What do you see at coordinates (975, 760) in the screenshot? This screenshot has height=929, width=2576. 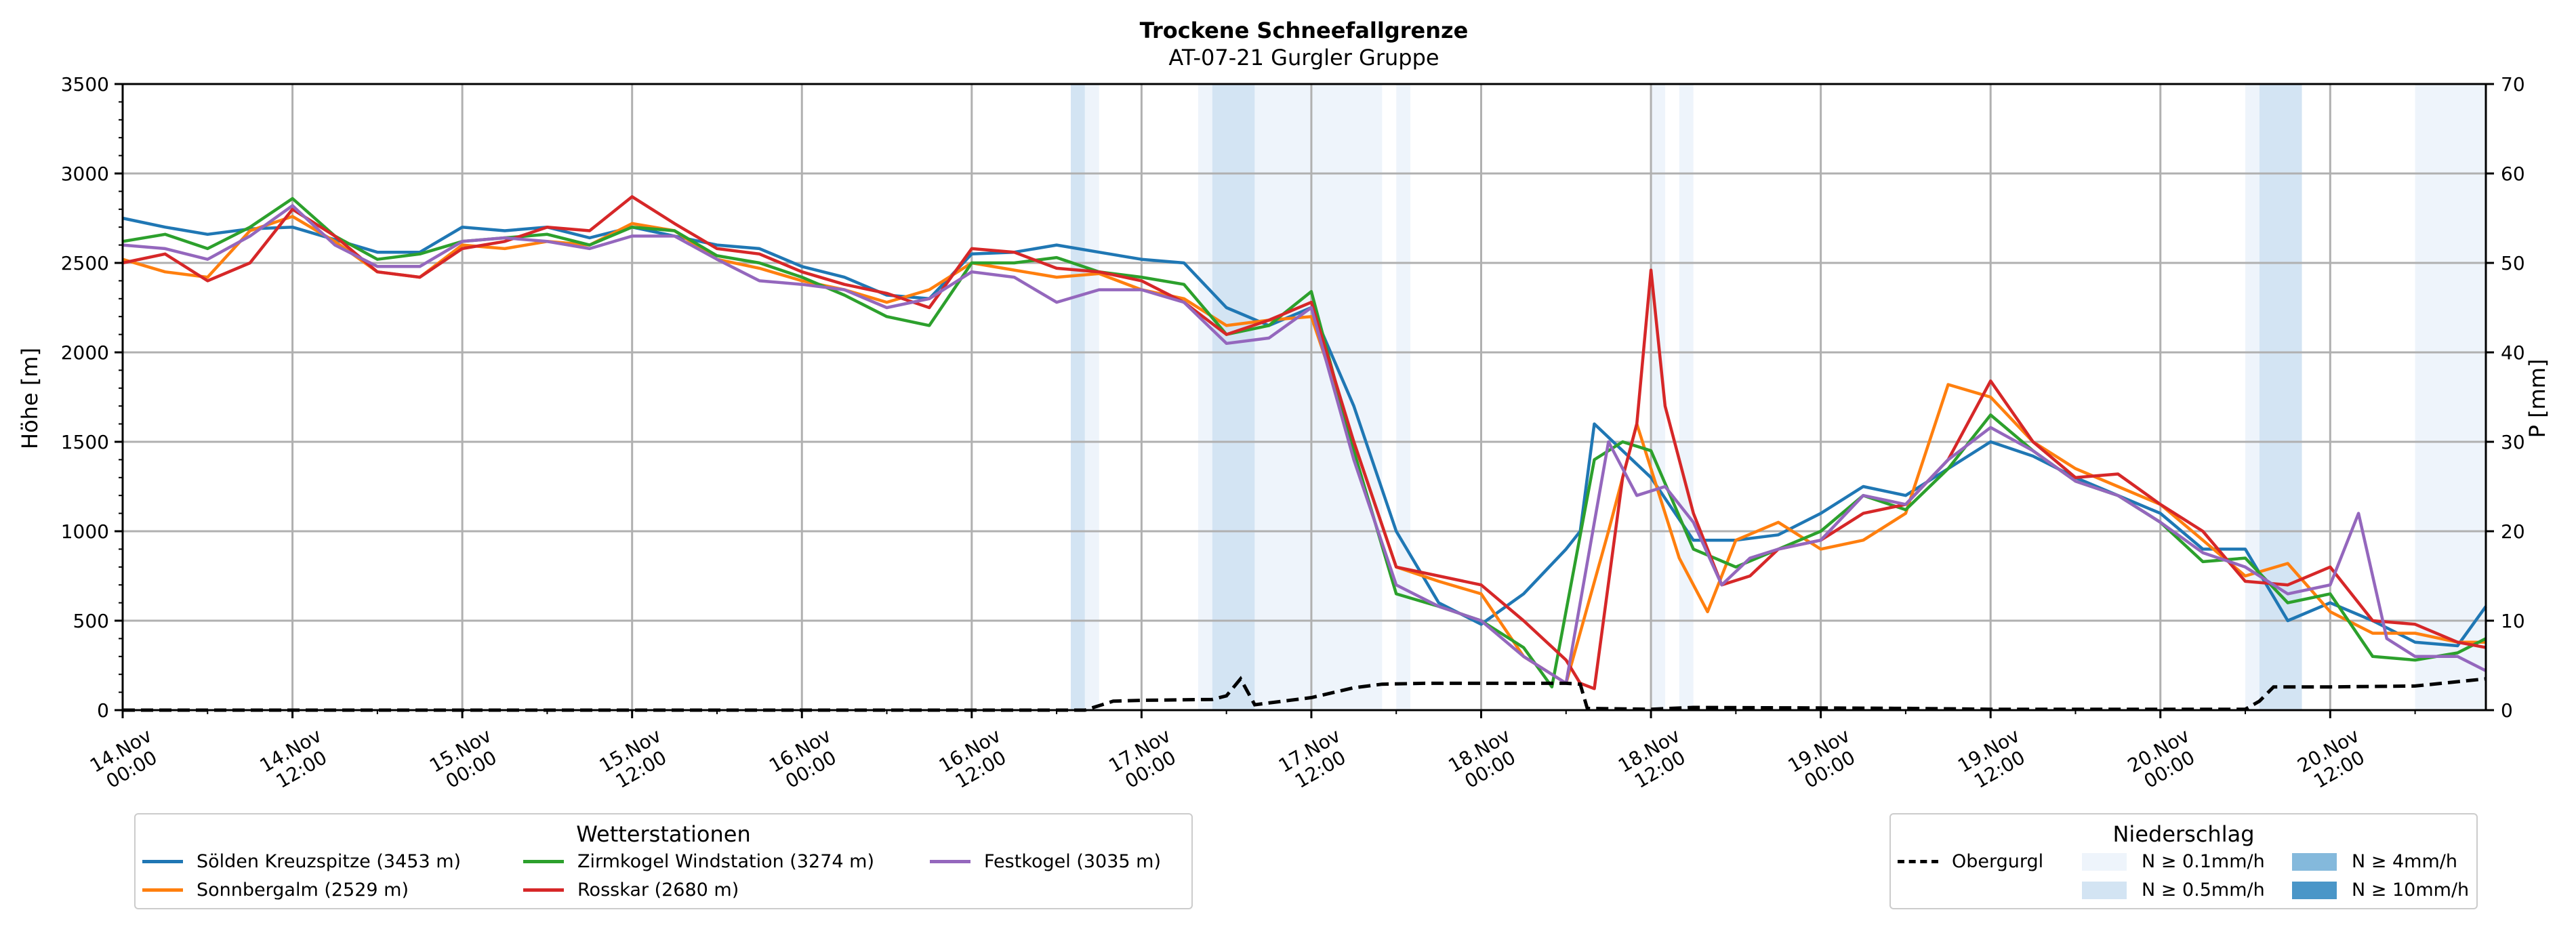 I see `x-tick-label: 16.Nov12:00` at bounding box center [975, 760].